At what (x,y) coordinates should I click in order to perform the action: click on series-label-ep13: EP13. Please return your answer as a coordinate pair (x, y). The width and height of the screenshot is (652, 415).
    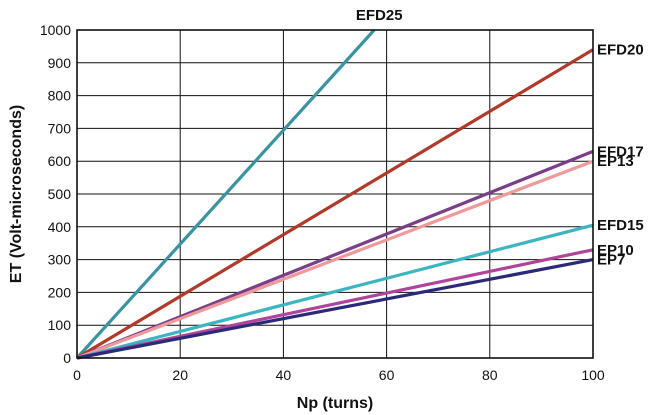
    Looking at the image, I should click on (615, 161).